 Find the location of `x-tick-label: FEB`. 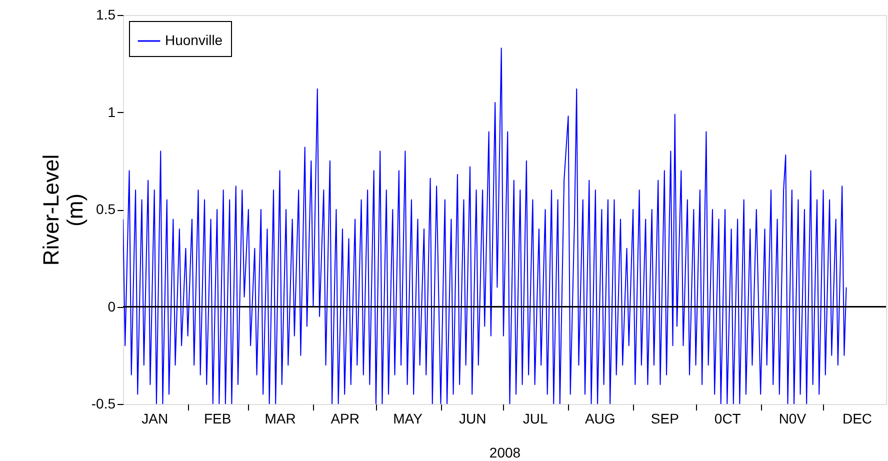

x-tick-label: FEB is located at coordinates (218, 418).